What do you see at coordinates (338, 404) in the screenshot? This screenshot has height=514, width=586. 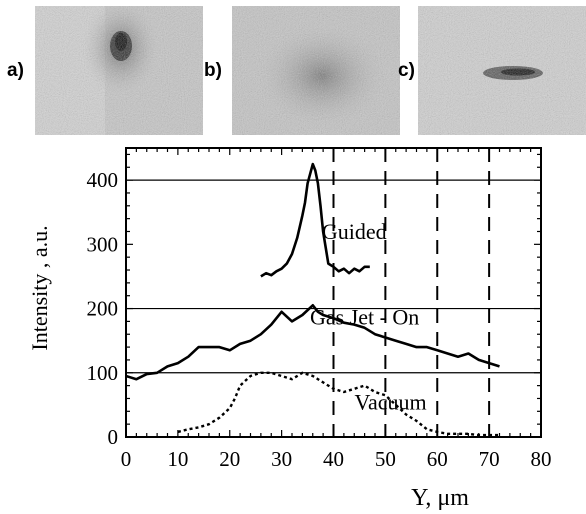 I see `series-line-vacuum` at bounding box center [338, 404].